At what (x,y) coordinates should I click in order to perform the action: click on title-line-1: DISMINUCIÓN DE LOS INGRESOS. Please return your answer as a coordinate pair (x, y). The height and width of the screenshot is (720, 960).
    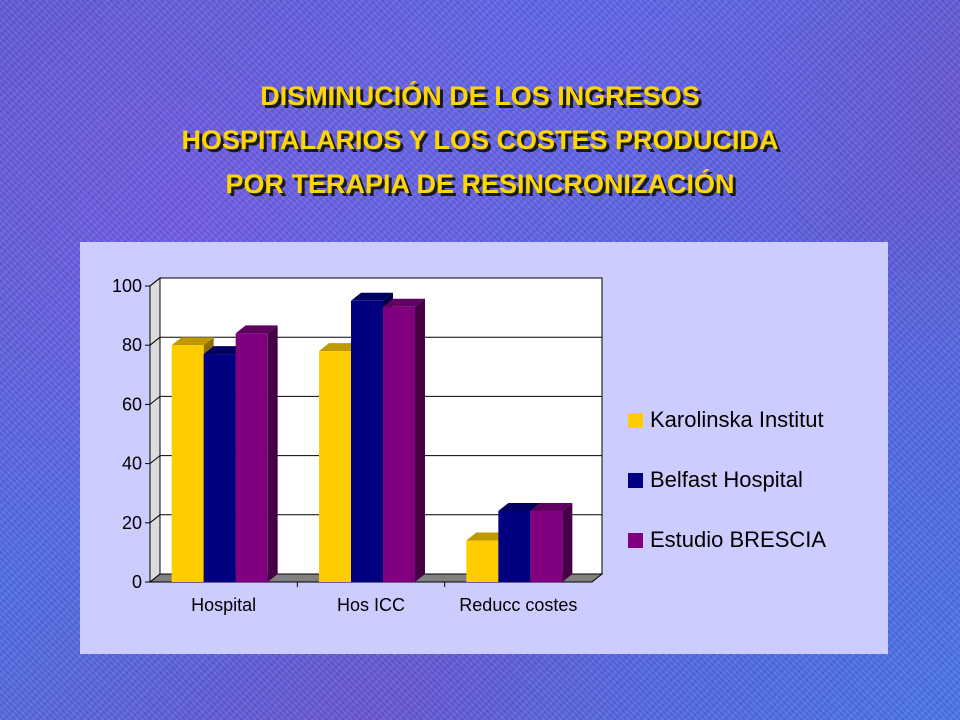
    Looking at the image, I should click on (480, 96).